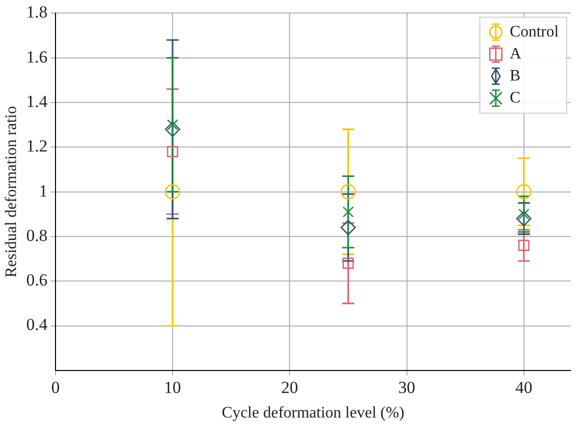  Describe the element at coordinates (313, 413) in the screenshot. I see `x-axis-title: Cycle deformation level (%)` at that location.